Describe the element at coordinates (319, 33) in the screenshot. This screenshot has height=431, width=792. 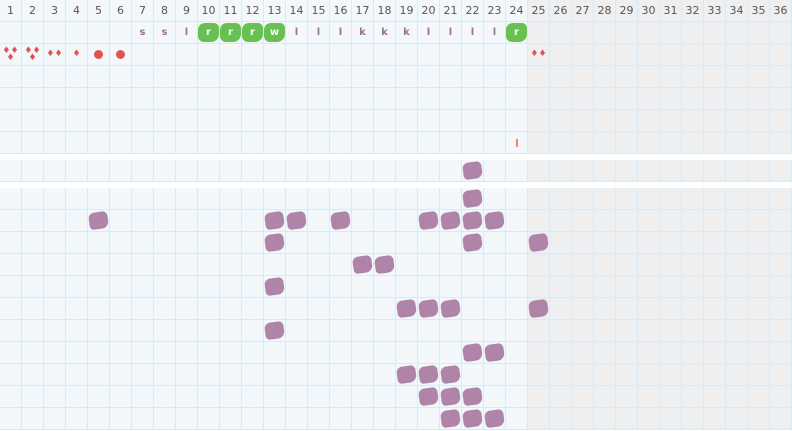
I see `day-cell: l` at that location.